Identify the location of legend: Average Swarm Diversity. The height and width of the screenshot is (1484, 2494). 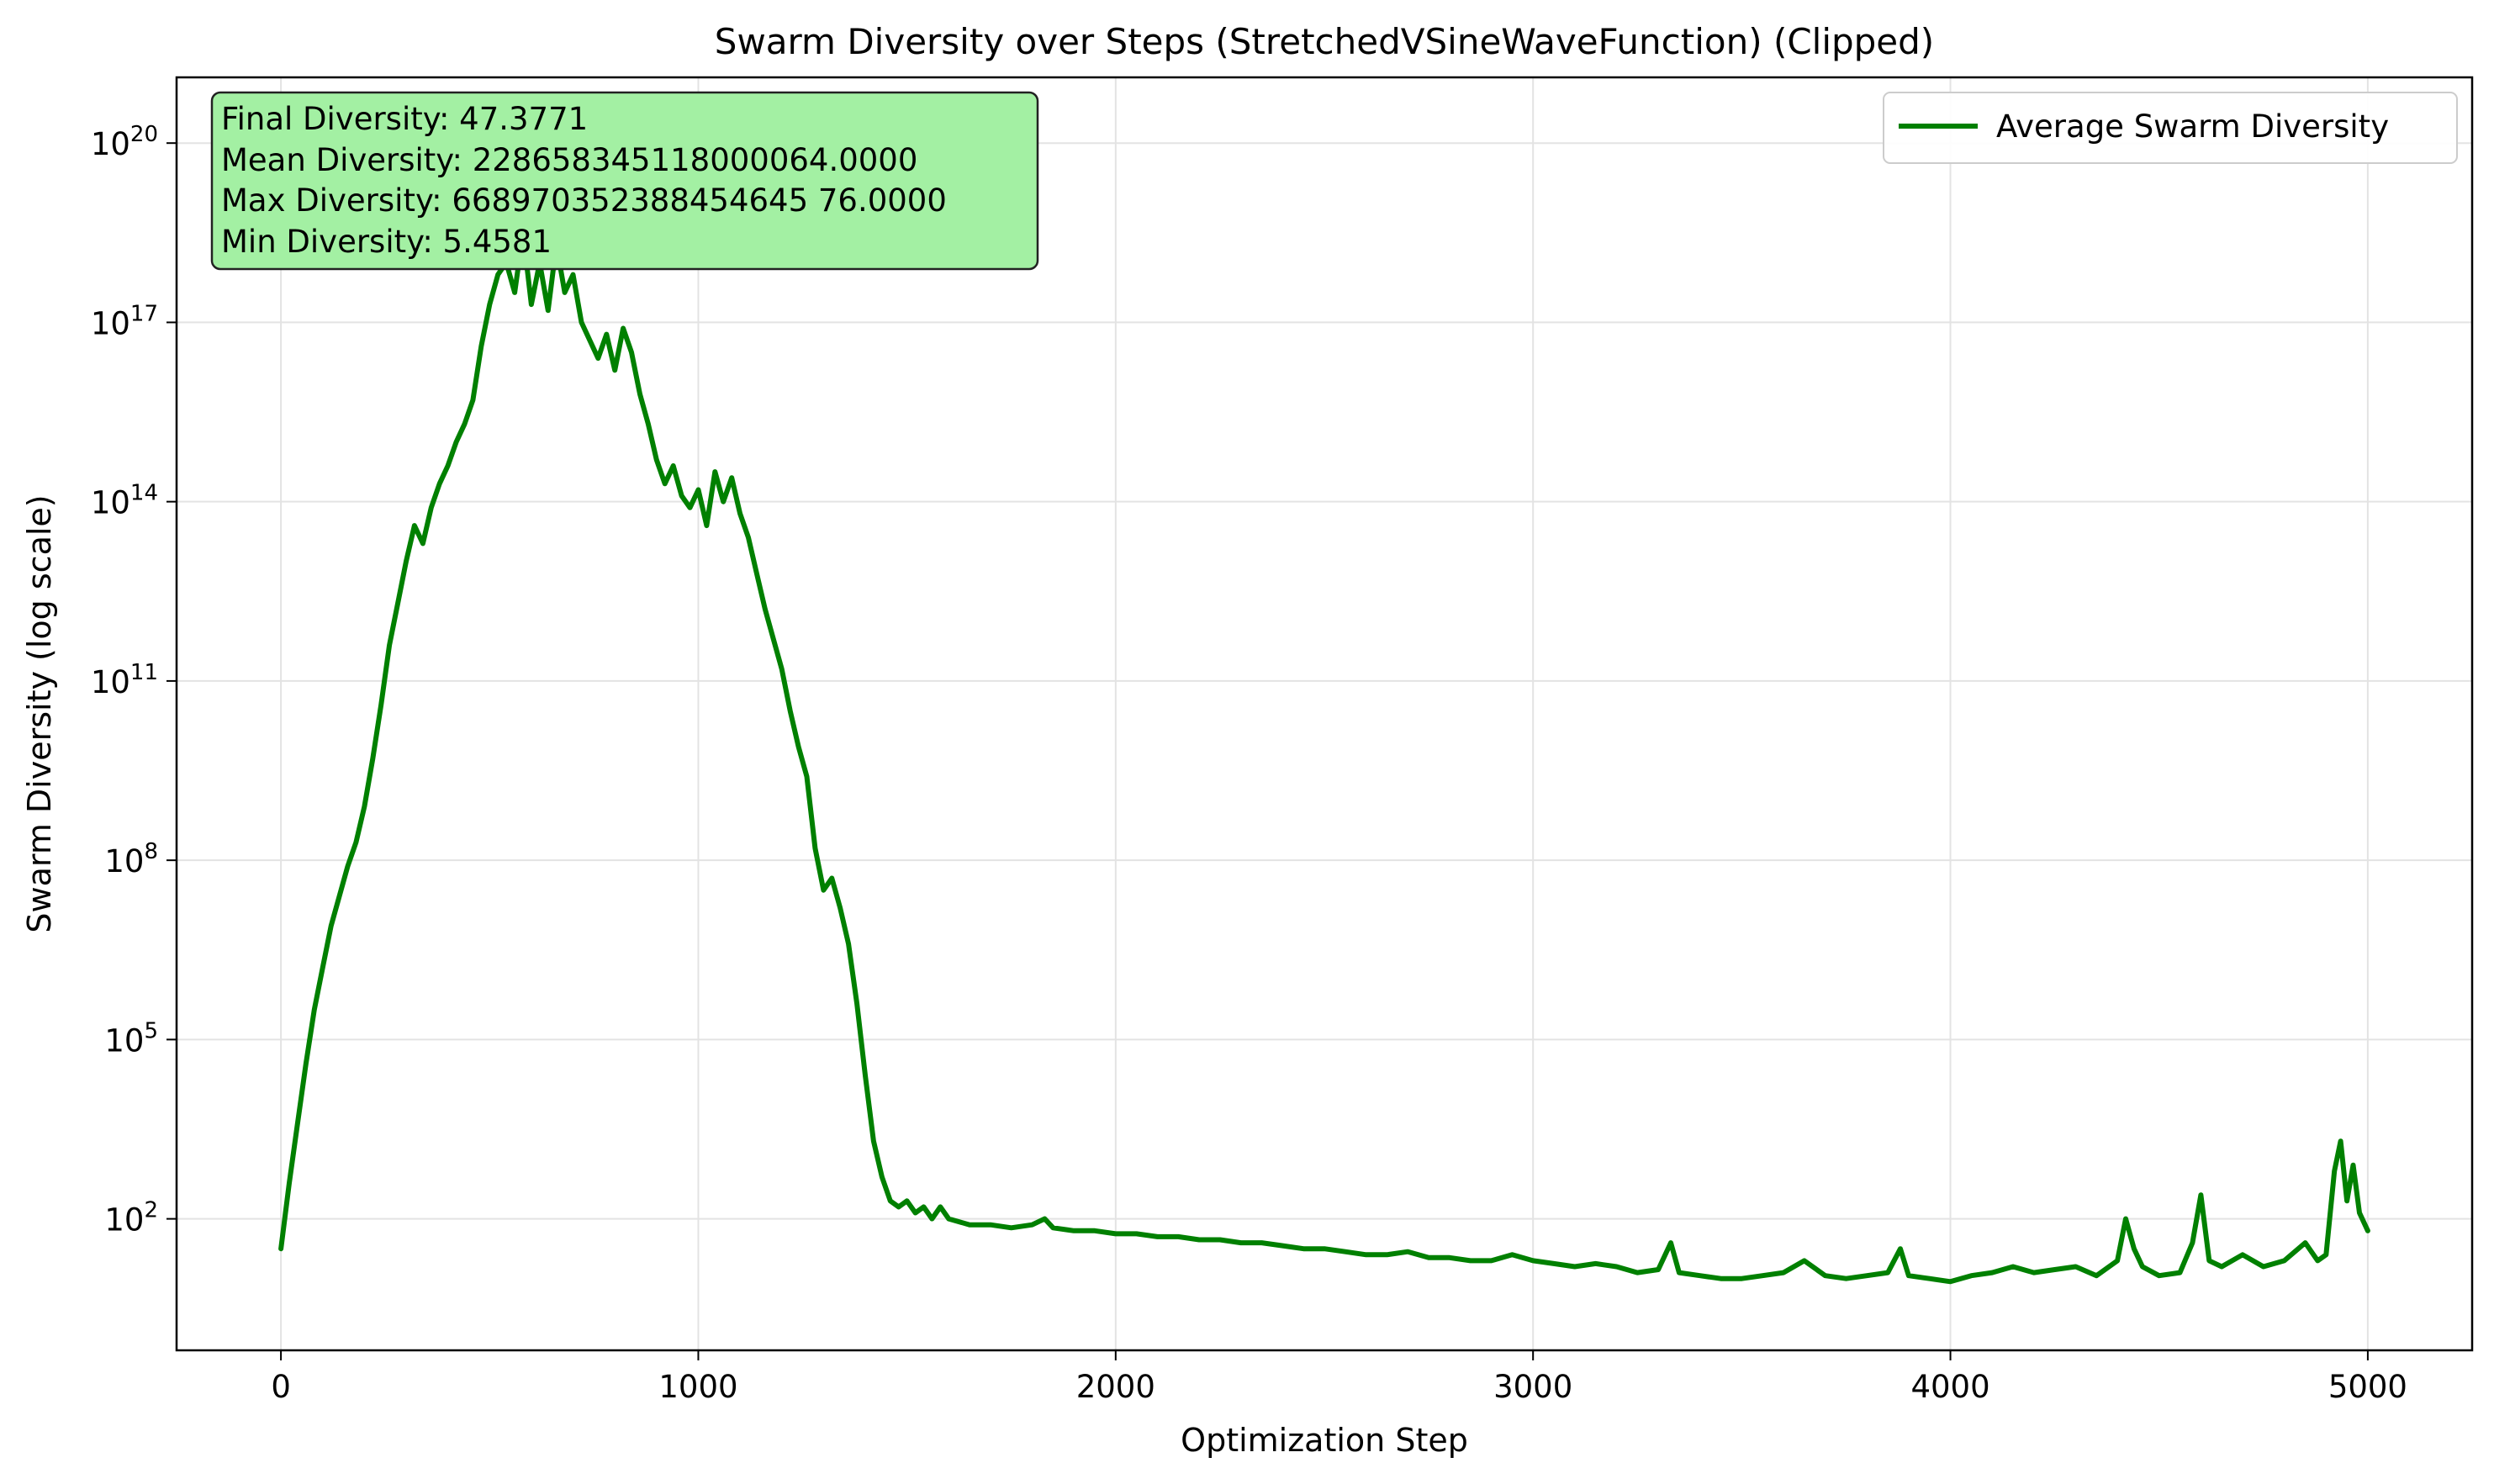
(2170, 128).